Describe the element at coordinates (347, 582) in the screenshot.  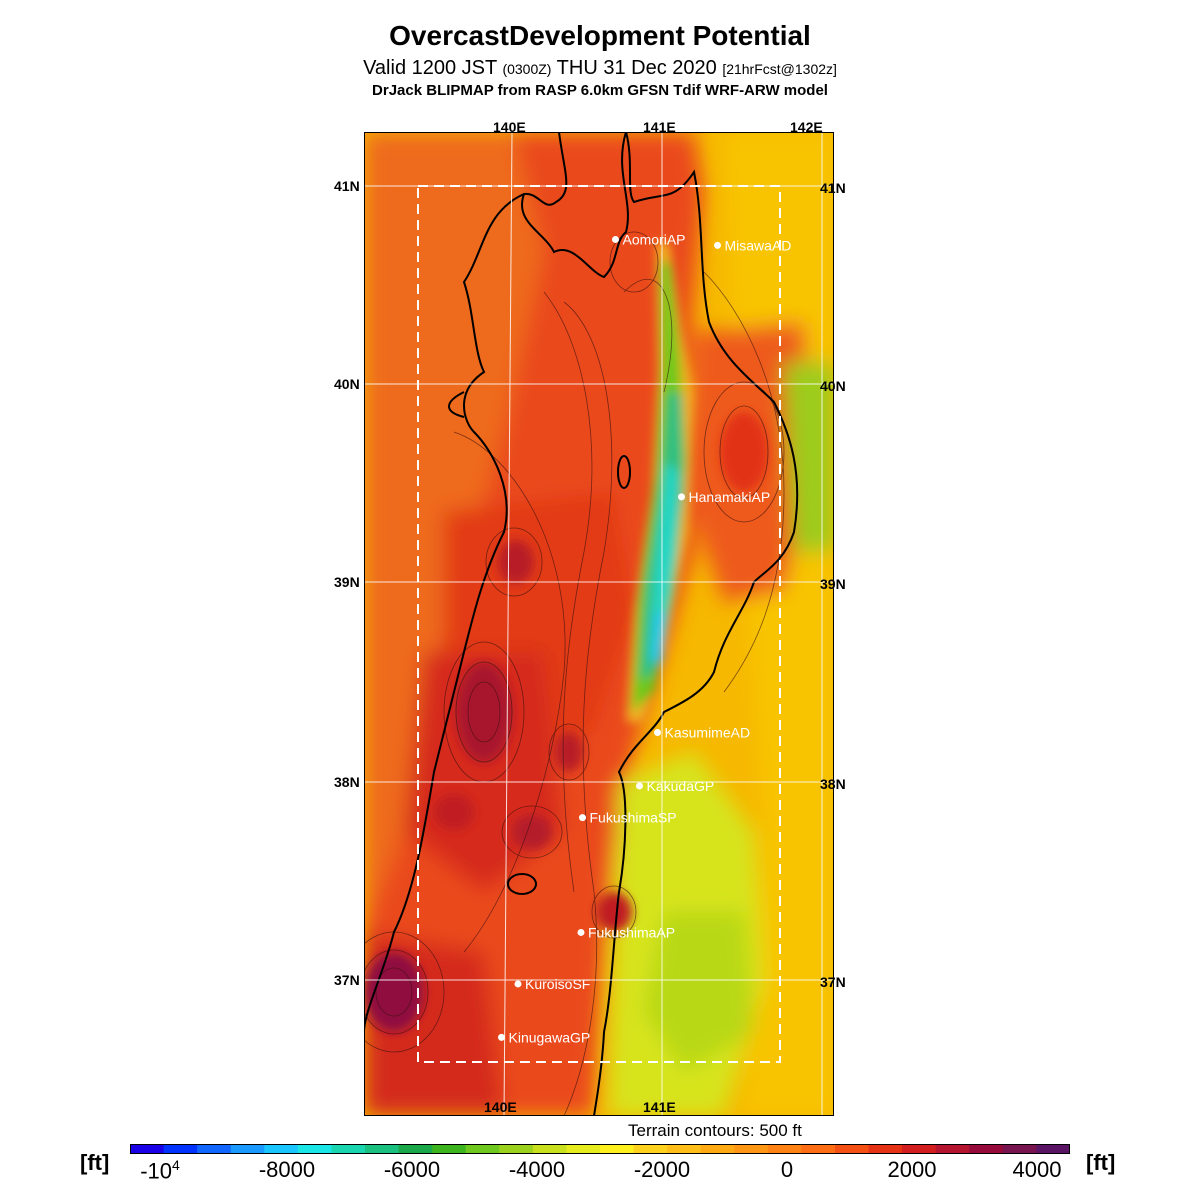
I see `lat-label-left-39: 39N` at that location.